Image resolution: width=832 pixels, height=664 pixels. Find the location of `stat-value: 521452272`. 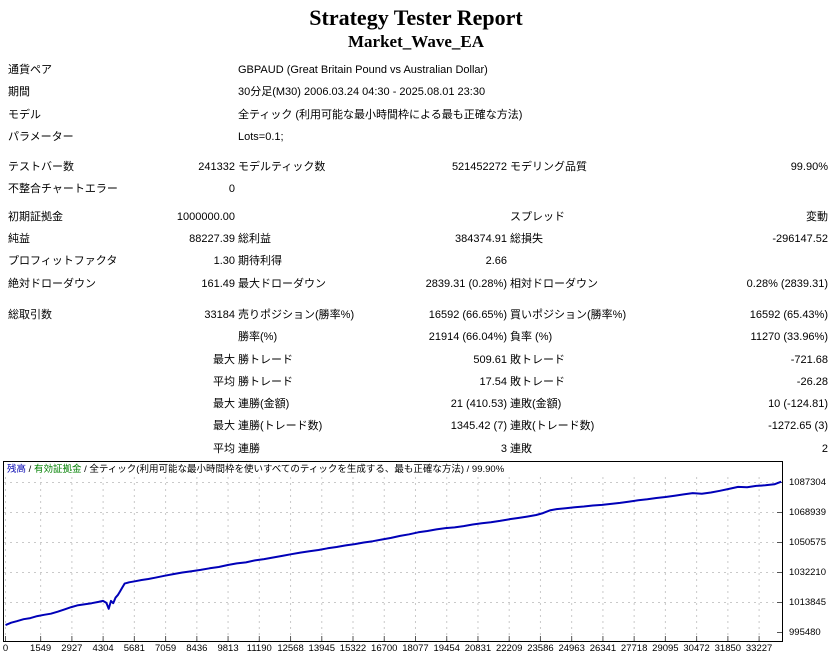

stat-value: 521452272 is located at coordinates (479, 167).